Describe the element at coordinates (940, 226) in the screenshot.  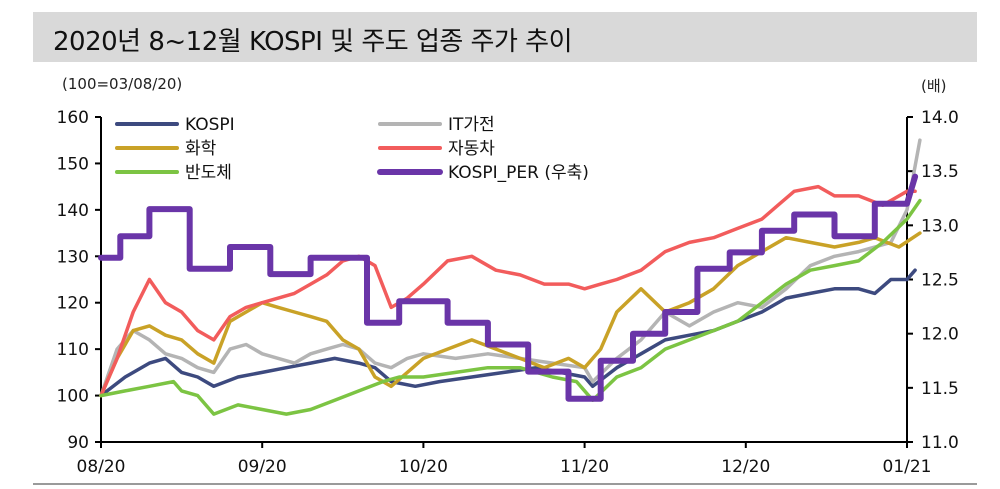
I see `right-tick-label: 13.0` at that location.